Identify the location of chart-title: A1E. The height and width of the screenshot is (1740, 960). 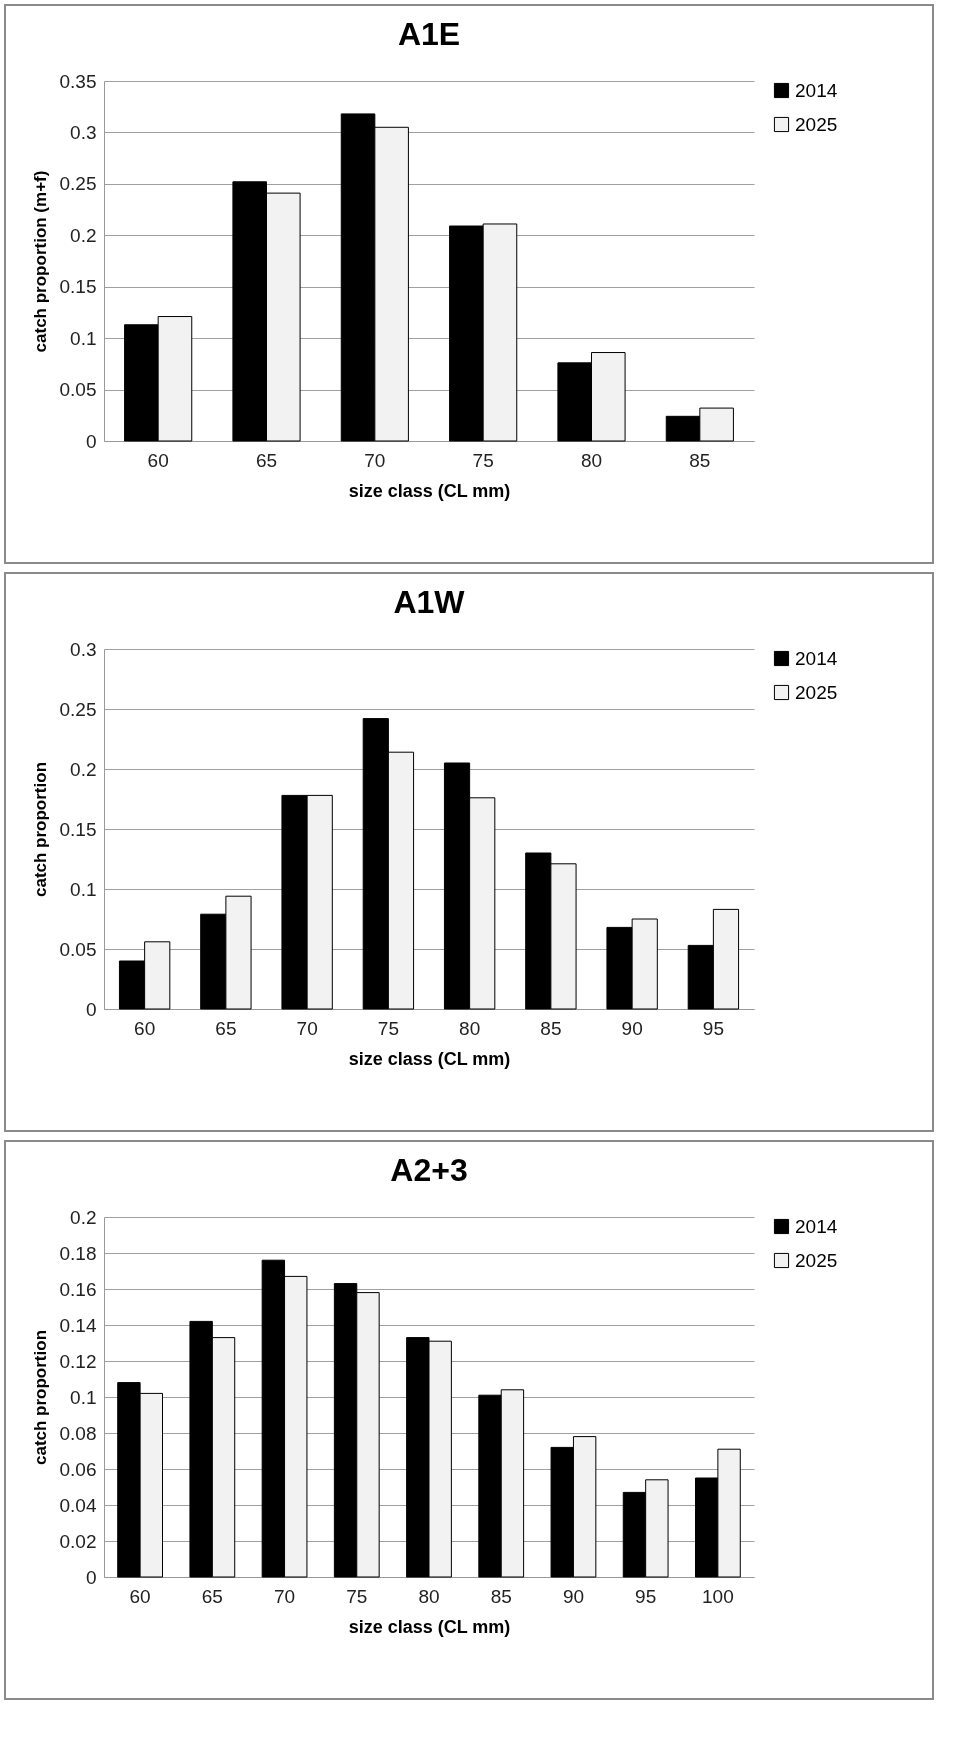
(429, 34).